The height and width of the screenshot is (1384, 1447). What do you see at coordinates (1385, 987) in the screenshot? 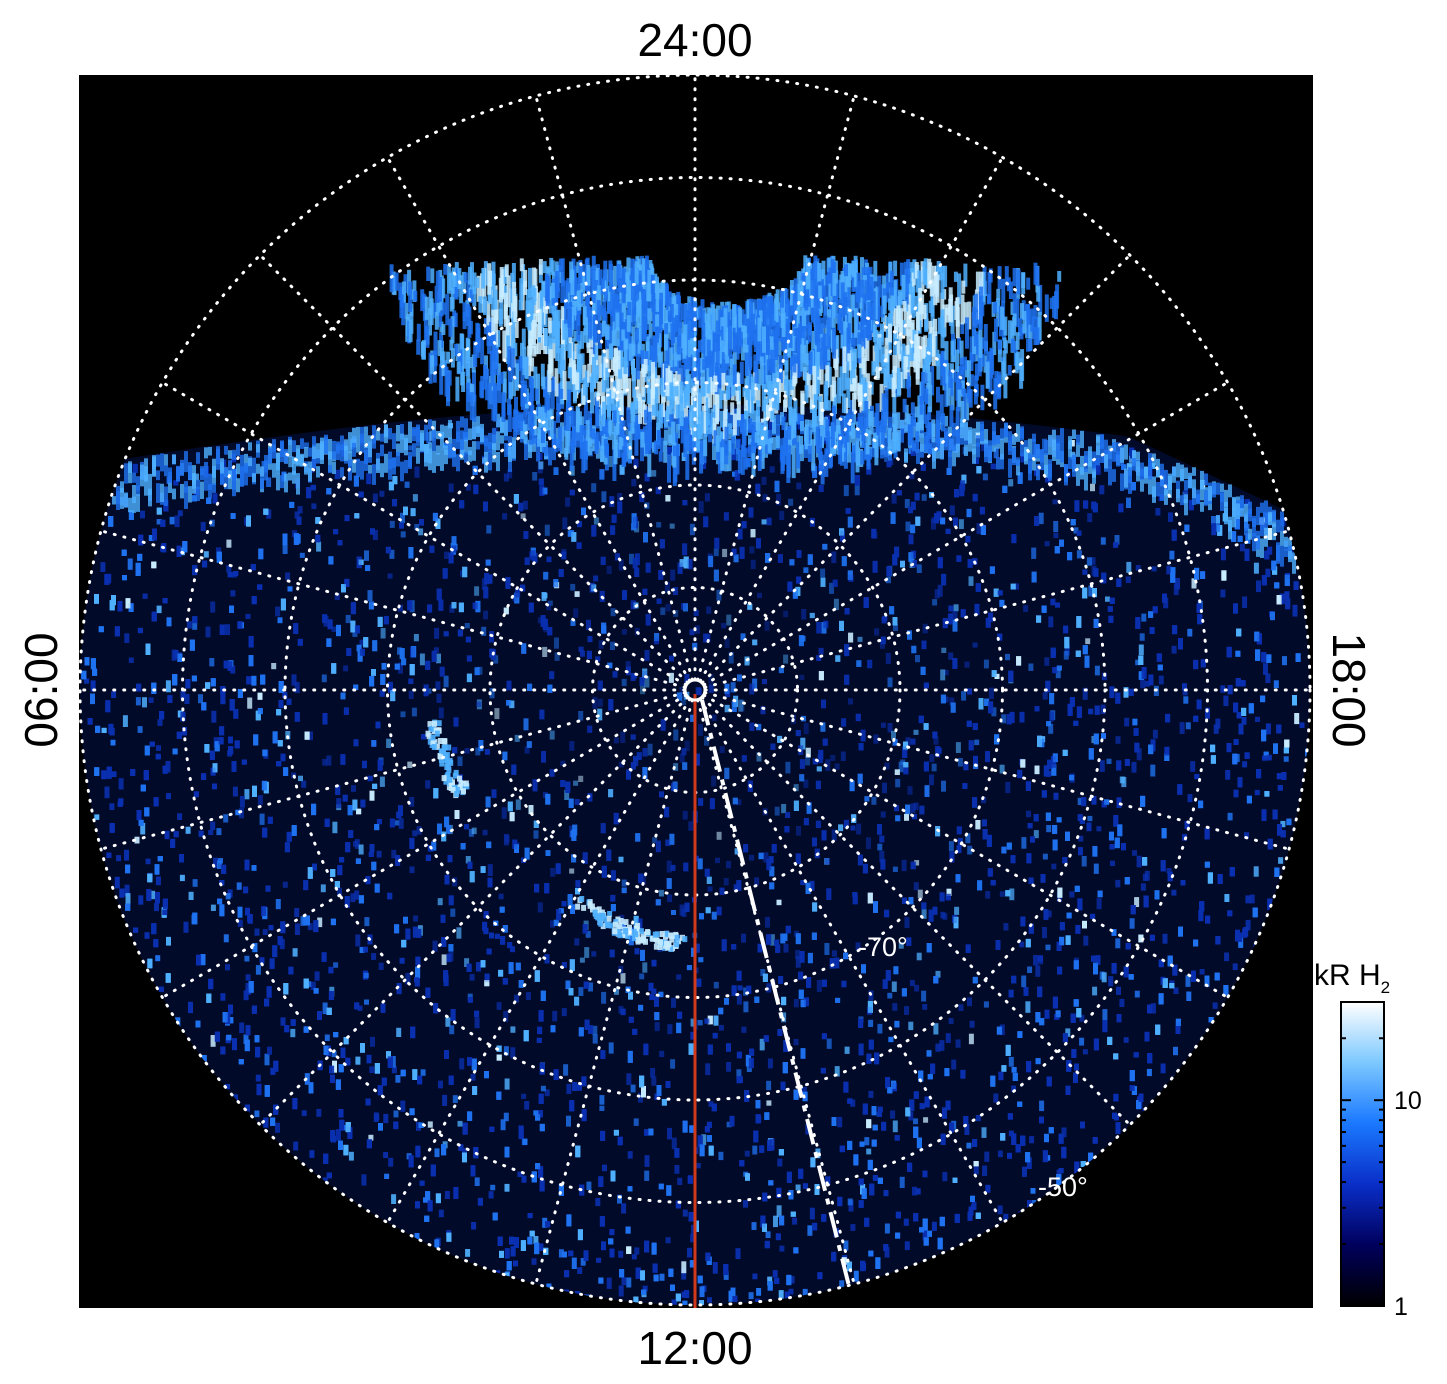
I see `colorbar-title-subscript: 2` at bounding box center [1385, 987].